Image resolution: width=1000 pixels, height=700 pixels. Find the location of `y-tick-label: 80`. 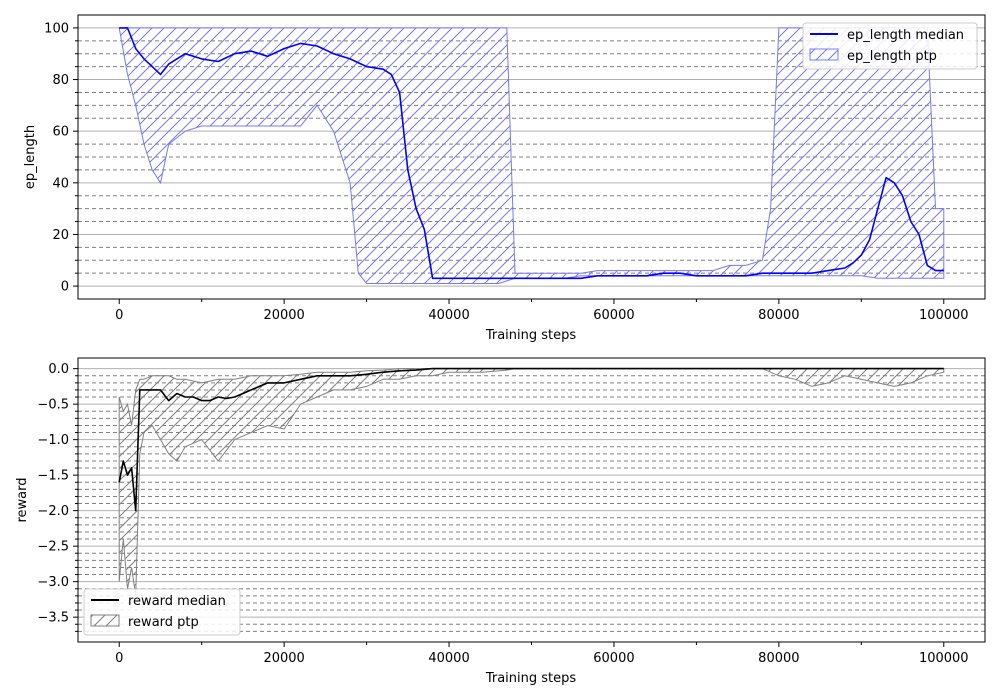

y-tick-label: 80 is located at coordinates (60, 80).